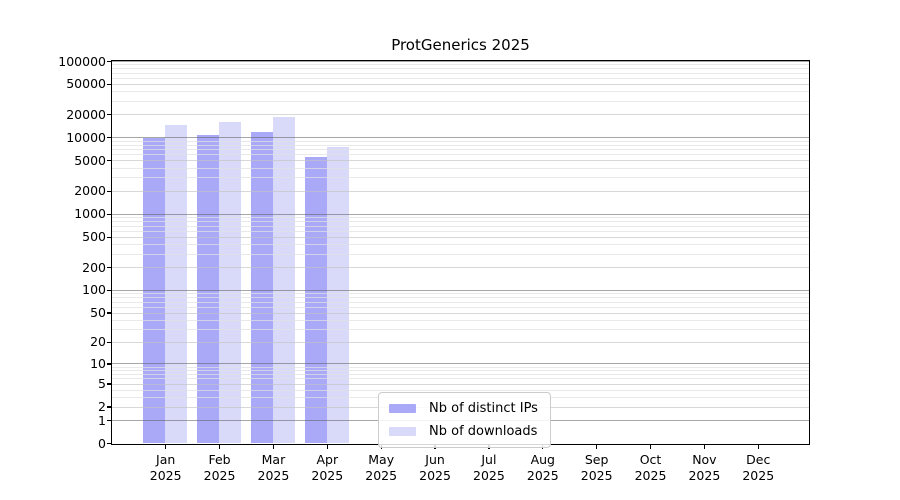 This screenshot has height=500, width=900. I want to click on legend-item-downloads: Nb of downloads, so click(463, 431).